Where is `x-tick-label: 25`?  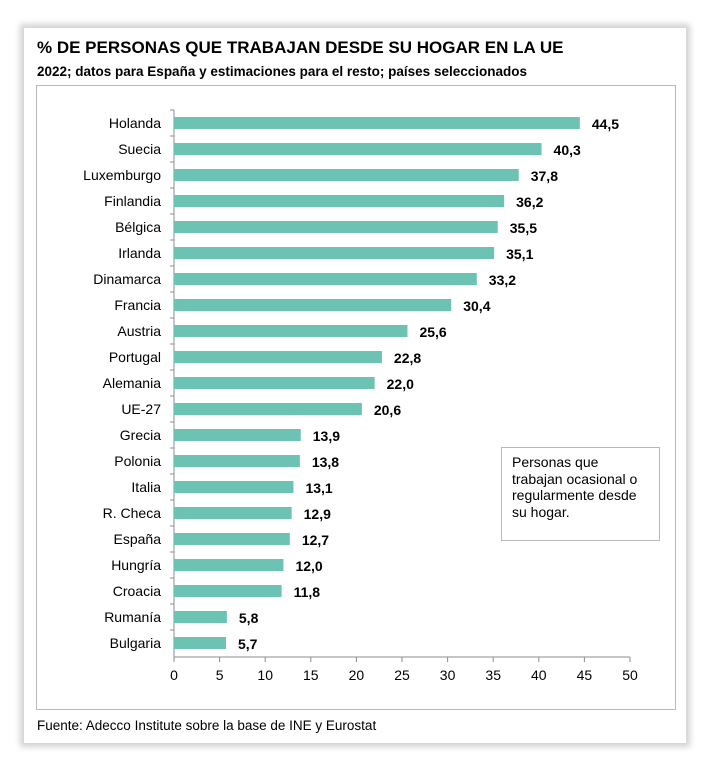 x-tick-label: 25 is located at coordinates (402, 675).